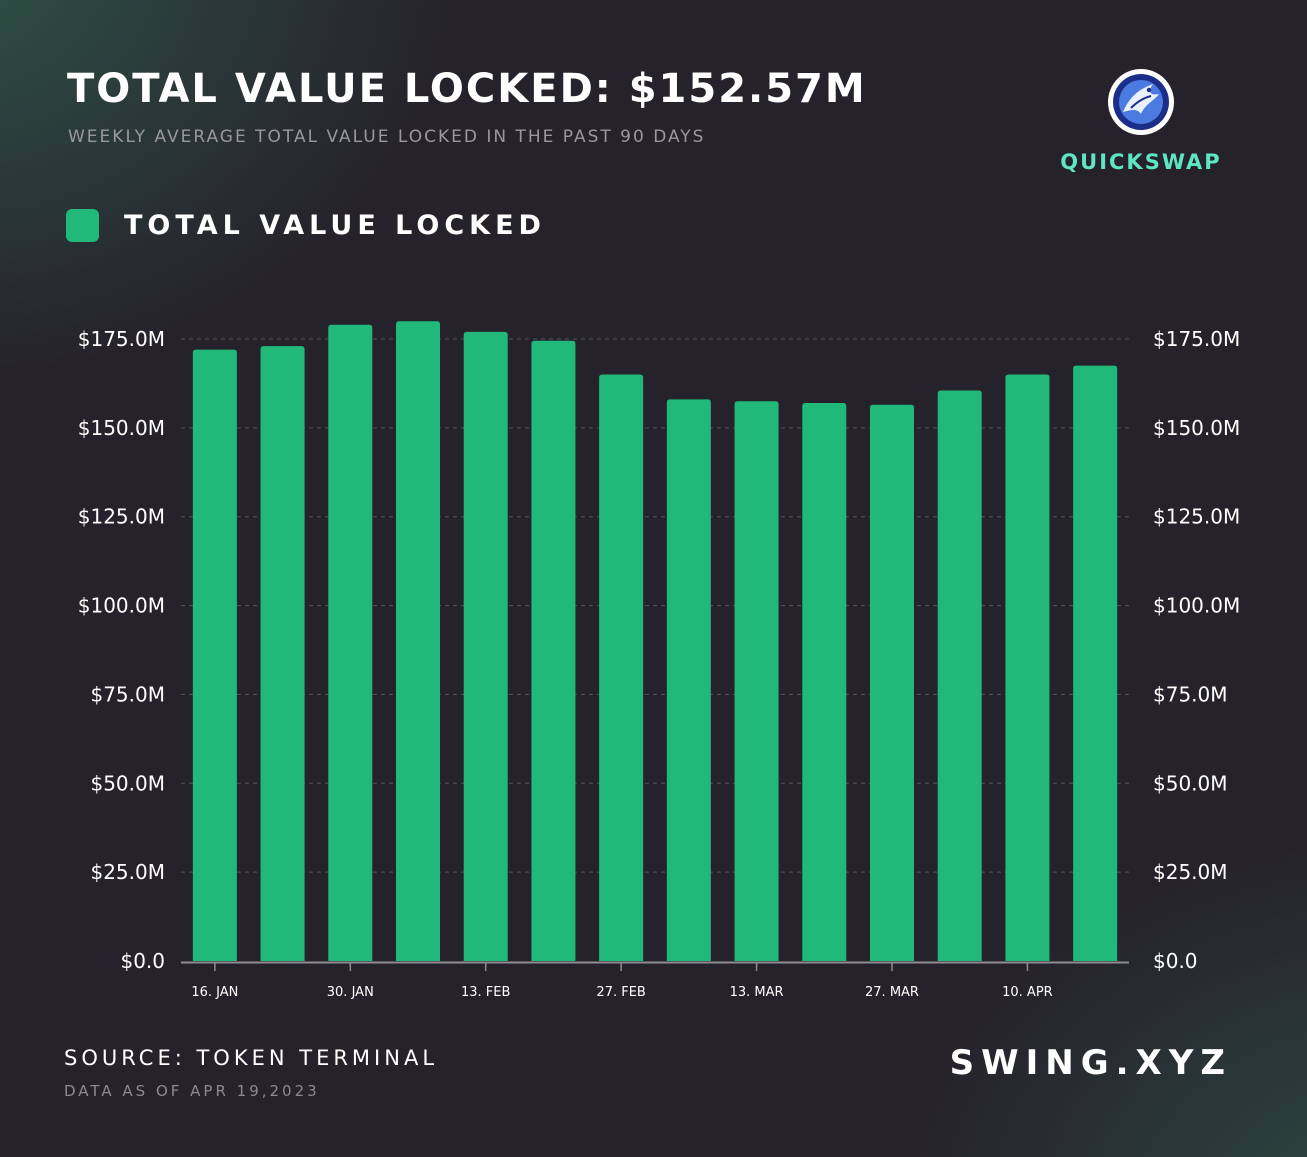 The image size is (1307, 1157). I want to click on chart-legend: TOTAL VALUE LOCKED, so click(306, 225).